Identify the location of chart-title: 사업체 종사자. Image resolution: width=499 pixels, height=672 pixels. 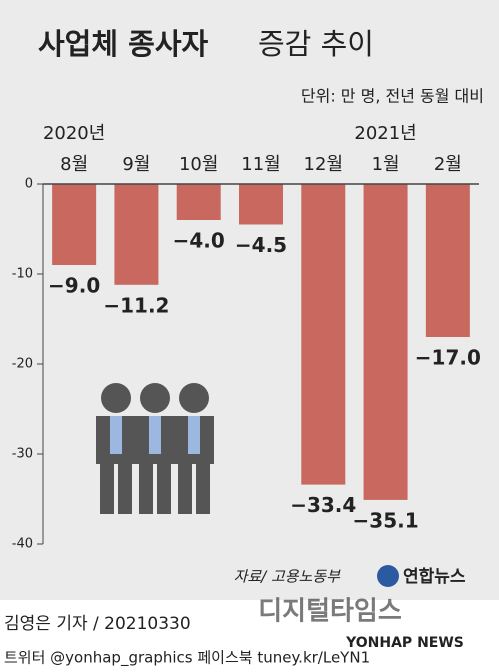
(123, 44).